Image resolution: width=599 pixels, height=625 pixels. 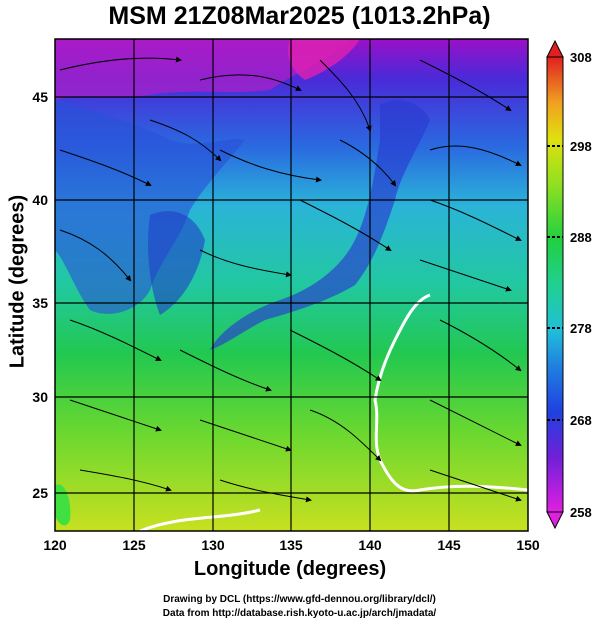 What do you see at coordinates (40, 303) in the screenshot?
I see `y-tick-label: 35` at bounding box center [40, 303].